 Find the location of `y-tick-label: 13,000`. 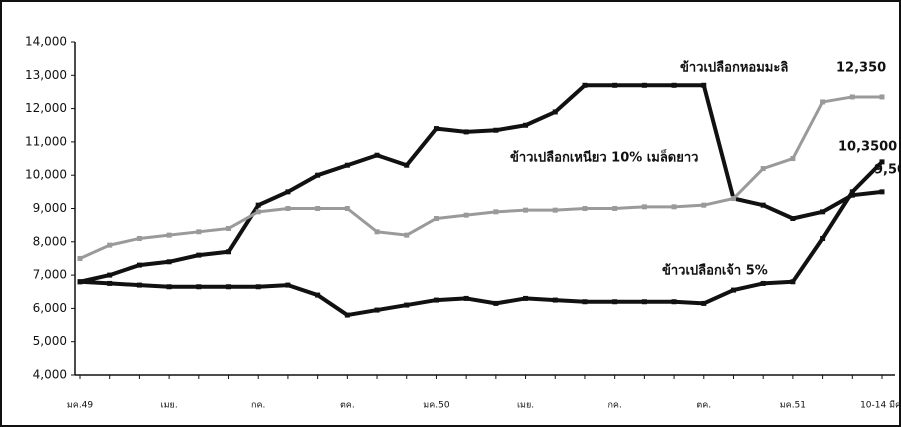

y-tick-label: 13,000 is located at coordinates (46, 75).